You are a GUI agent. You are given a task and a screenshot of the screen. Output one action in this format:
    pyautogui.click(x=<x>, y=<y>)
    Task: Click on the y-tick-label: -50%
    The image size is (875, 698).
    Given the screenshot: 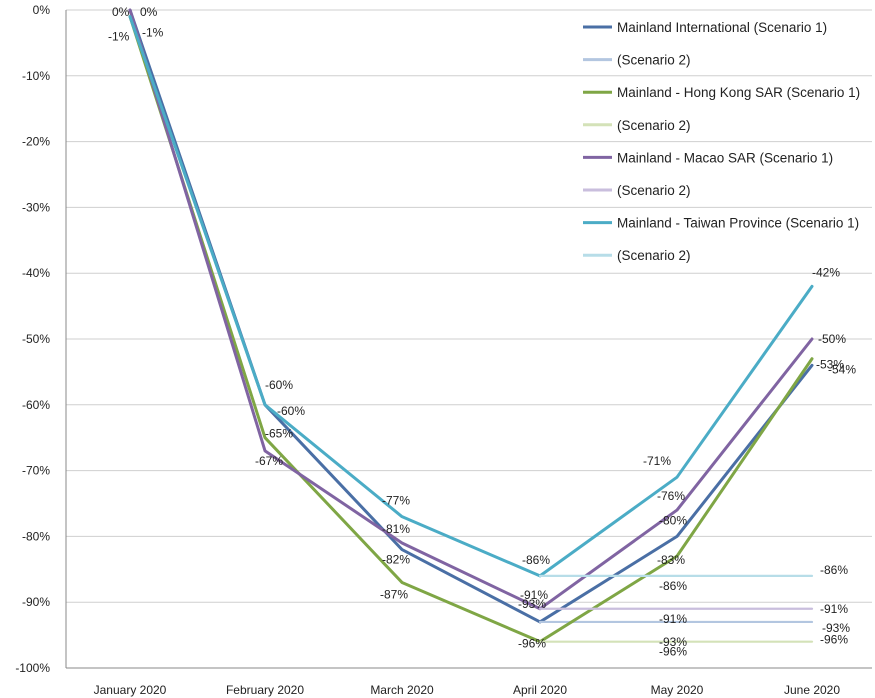 What is the action you would take?
    pyautogui.click(x=36, y=339)
    